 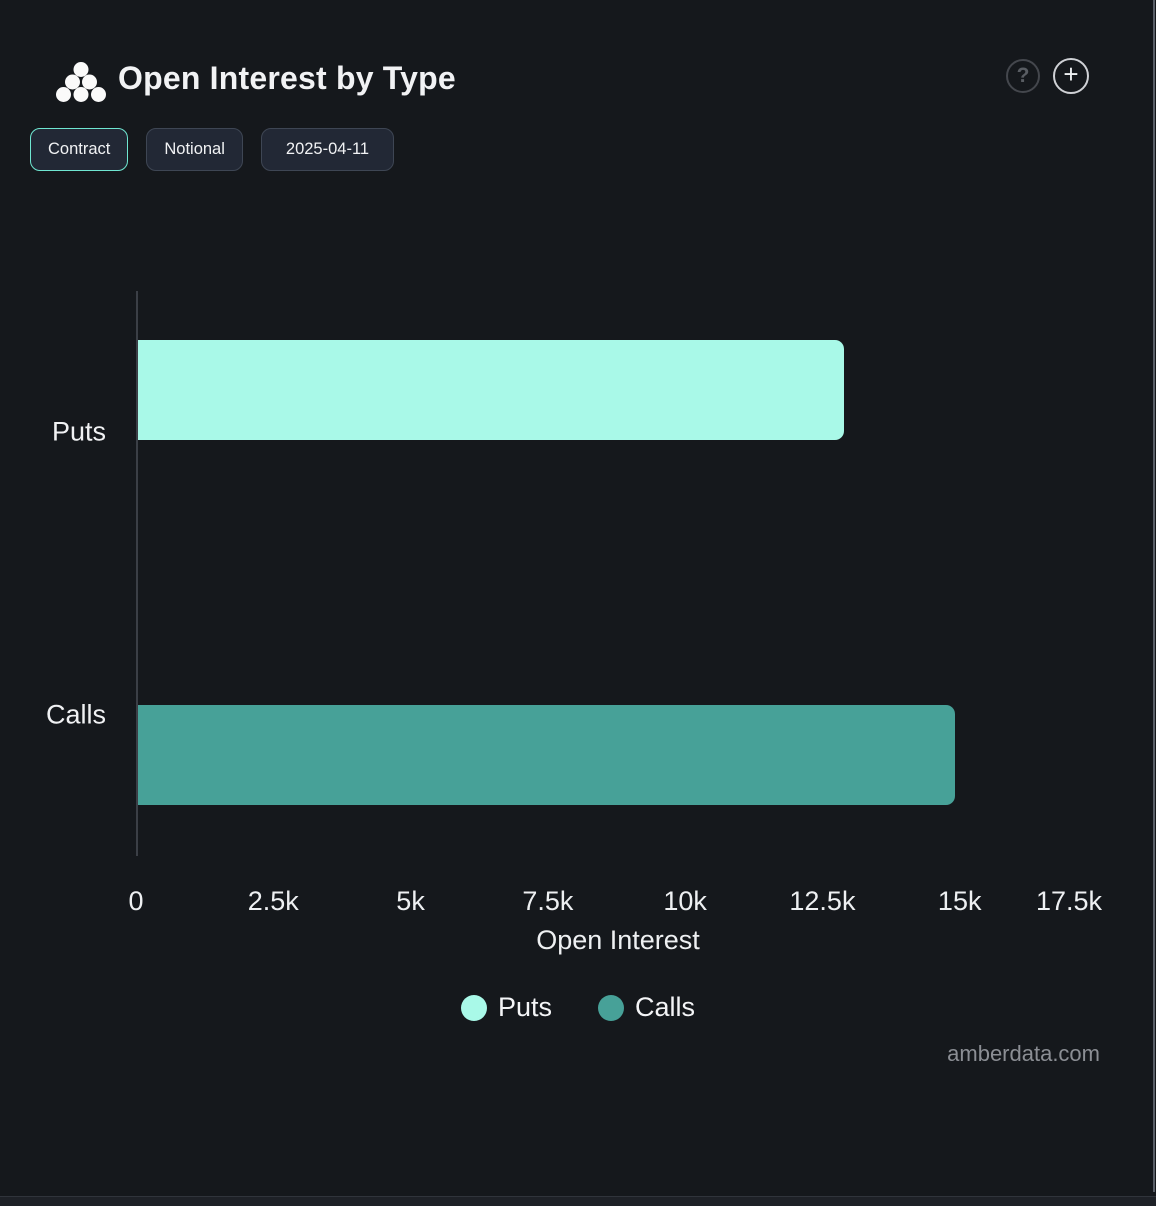 What do you see at coordinates (546, 755) in the screenshot?
I see `bar-calls` at bounding box center [546, 755].